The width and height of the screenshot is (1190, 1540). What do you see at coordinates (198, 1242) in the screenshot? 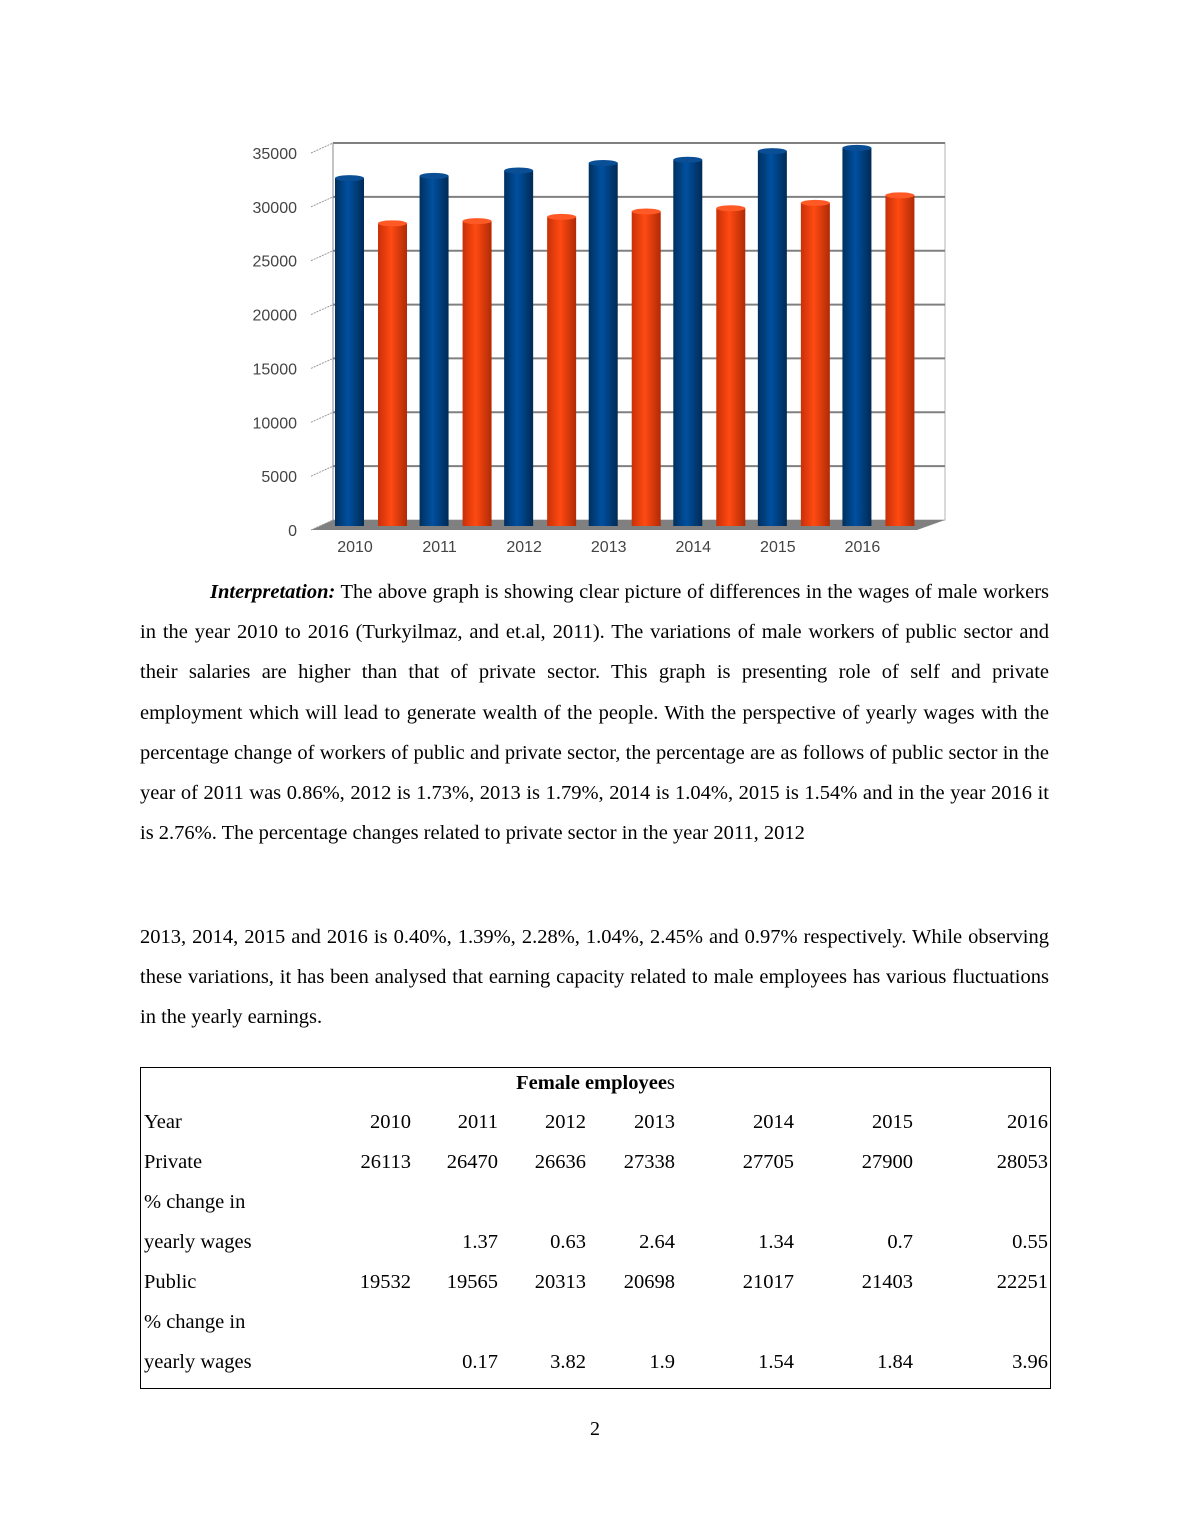
I see `row-label: yearly wages` at bounding box center [198, 1242].